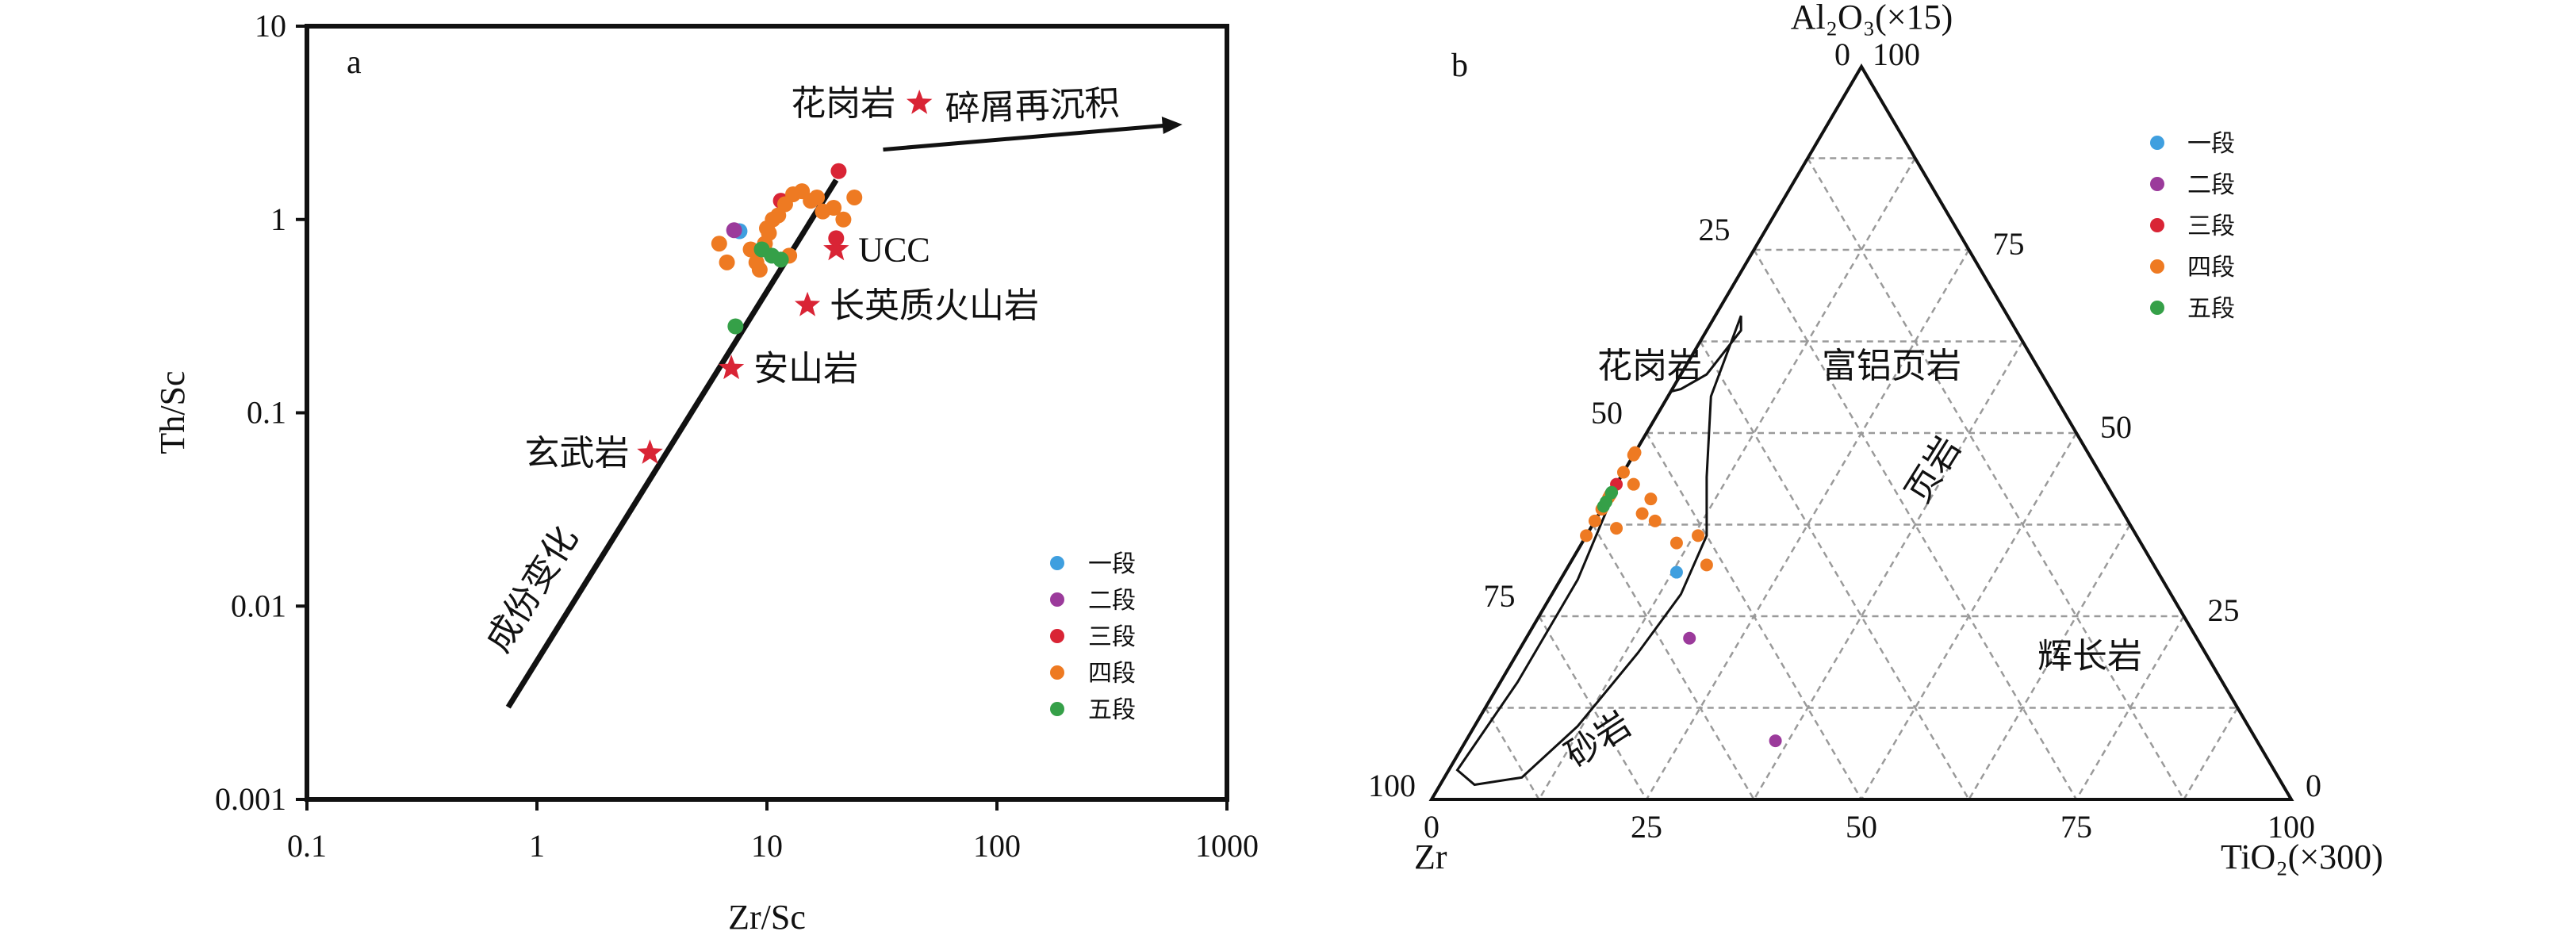 The width and height of the screenshot is (2576, 939). Describe the element at coordinates (2291, 827) in the screenshot. I see `b-bottom-tick-100: 100` at that location.